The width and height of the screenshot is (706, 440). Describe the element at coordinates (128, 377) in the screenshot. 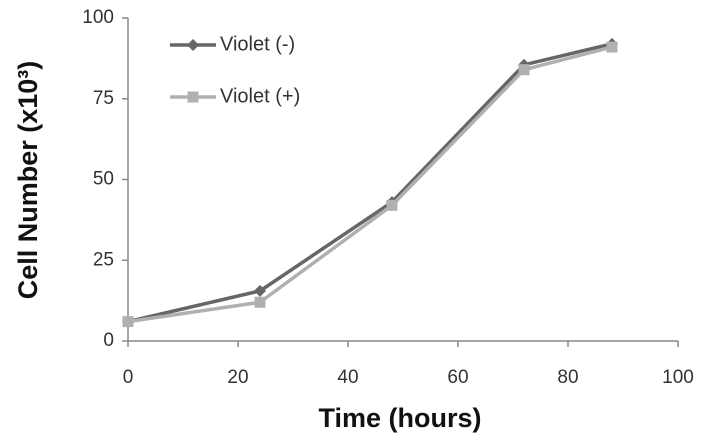

I see `x-tick-label: 0` at that location.